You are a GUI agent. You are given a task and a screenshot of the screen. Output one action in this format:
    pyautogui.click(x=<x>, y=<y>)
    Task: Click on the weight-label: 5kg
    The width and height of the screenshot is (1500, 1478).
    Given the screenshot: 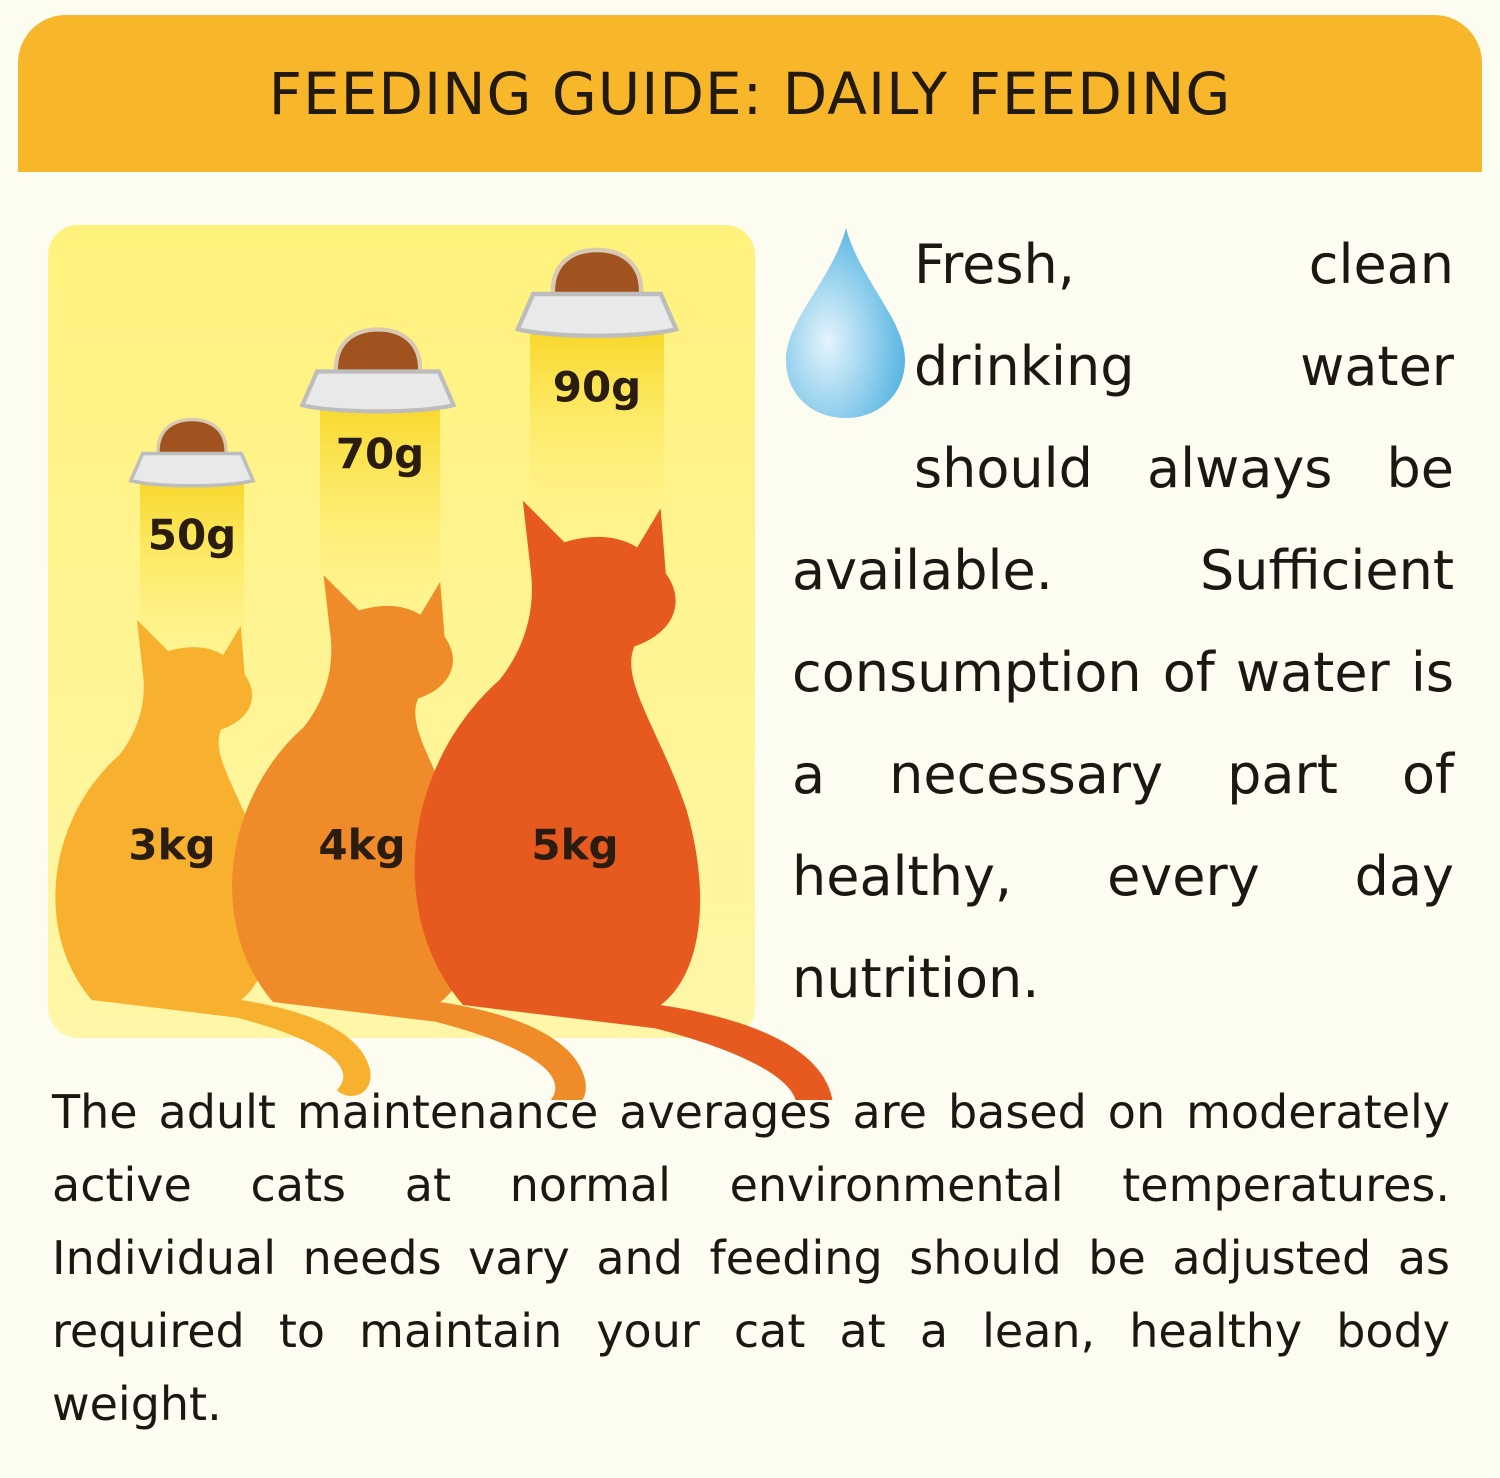 What is the action you would take?
    pyautogui.click(x=574, y=845)
    